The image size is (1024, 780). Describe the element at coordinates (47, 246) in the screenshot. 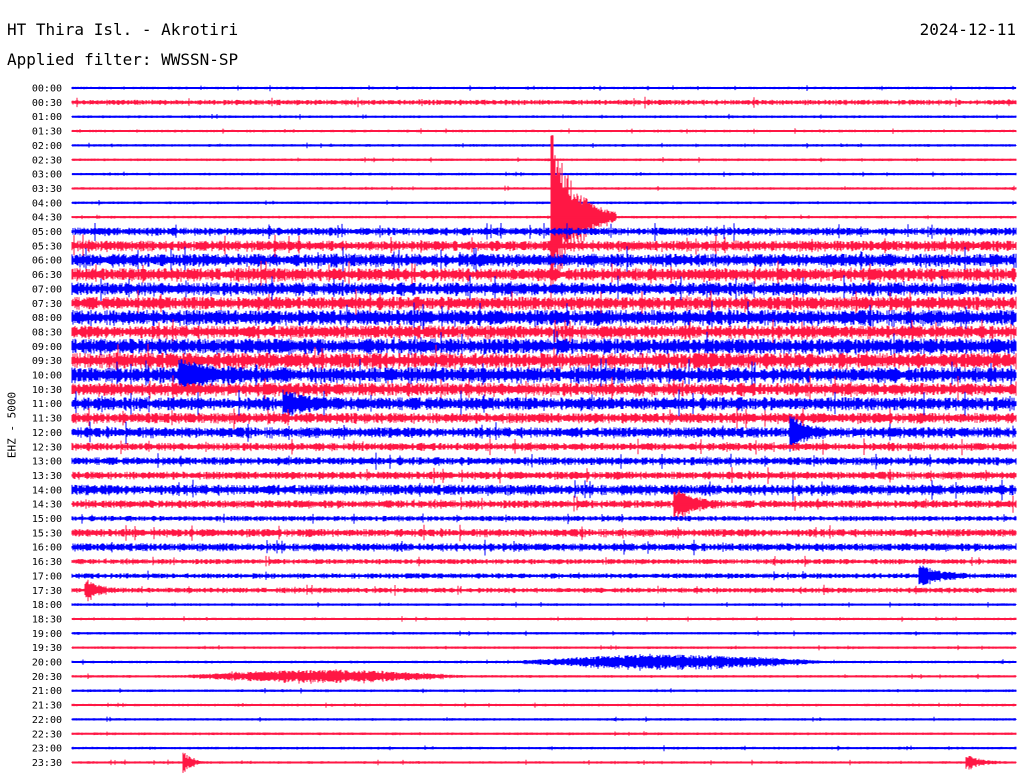

I see `row-label: 05:30` at that location.